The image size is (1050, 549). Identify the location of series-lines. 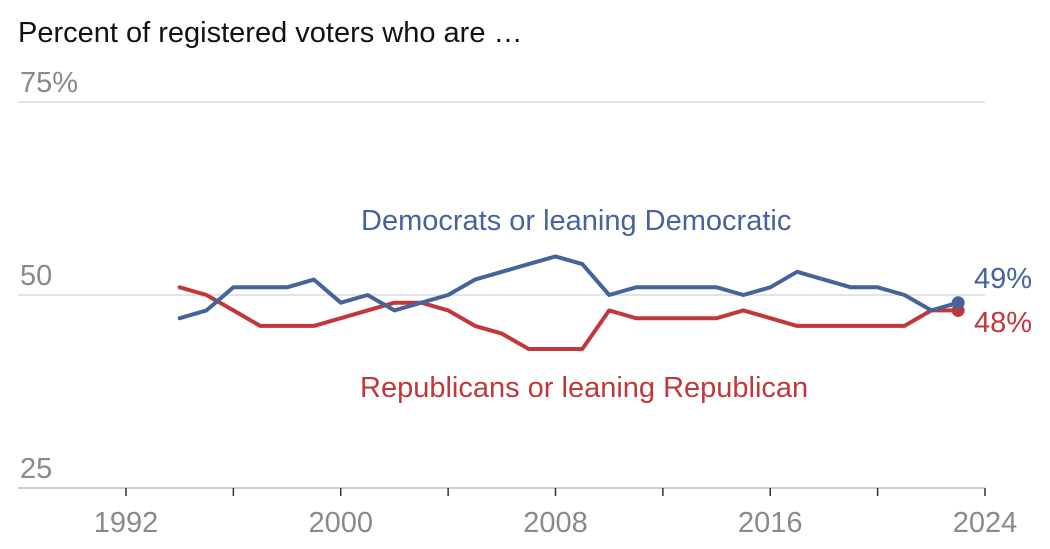
(571, 302).